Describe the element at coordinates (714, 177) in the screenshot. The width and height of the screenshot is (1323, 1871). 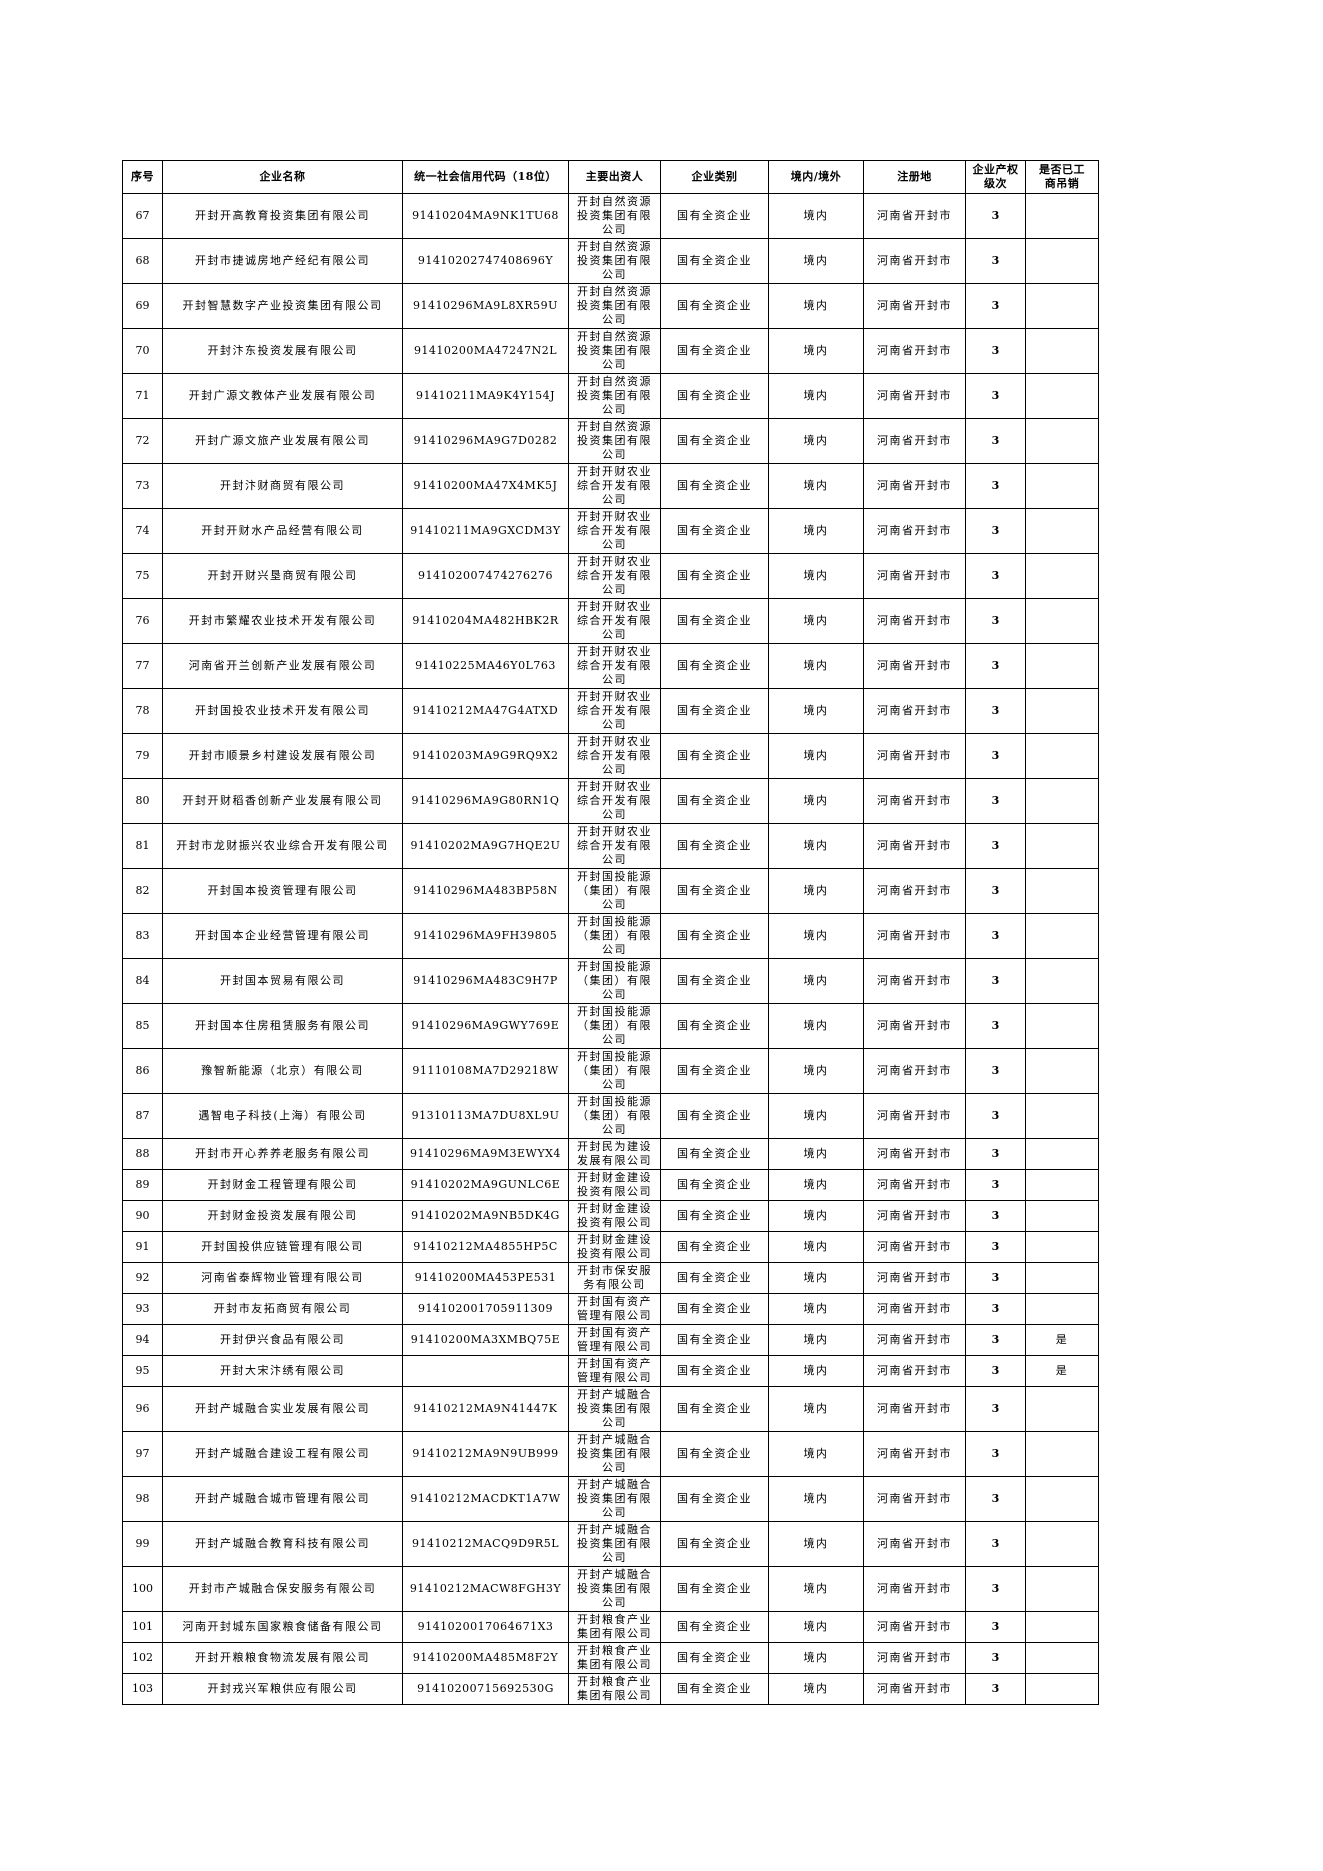
I see `column-header-category: 企业类别` at that location.